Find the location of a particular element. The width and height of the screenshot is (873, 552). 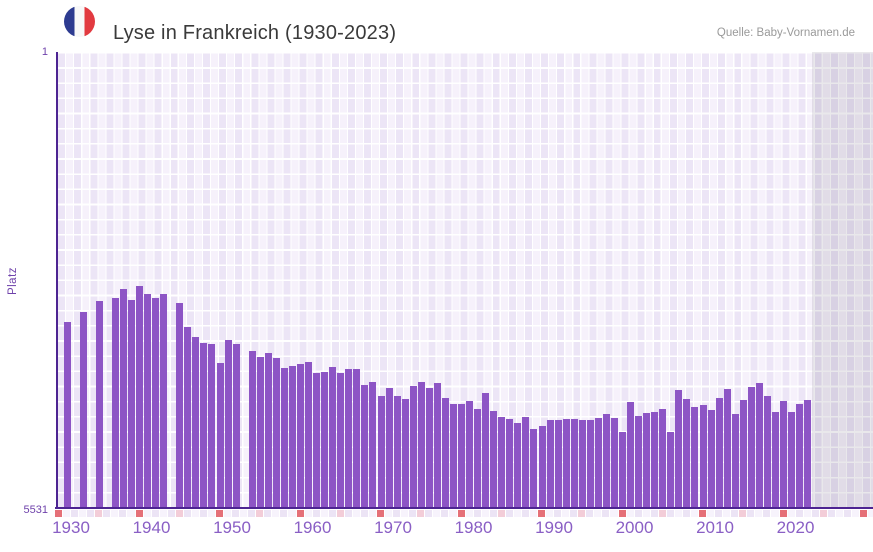

year-marker-2004 is located at coordinates (654, 513).